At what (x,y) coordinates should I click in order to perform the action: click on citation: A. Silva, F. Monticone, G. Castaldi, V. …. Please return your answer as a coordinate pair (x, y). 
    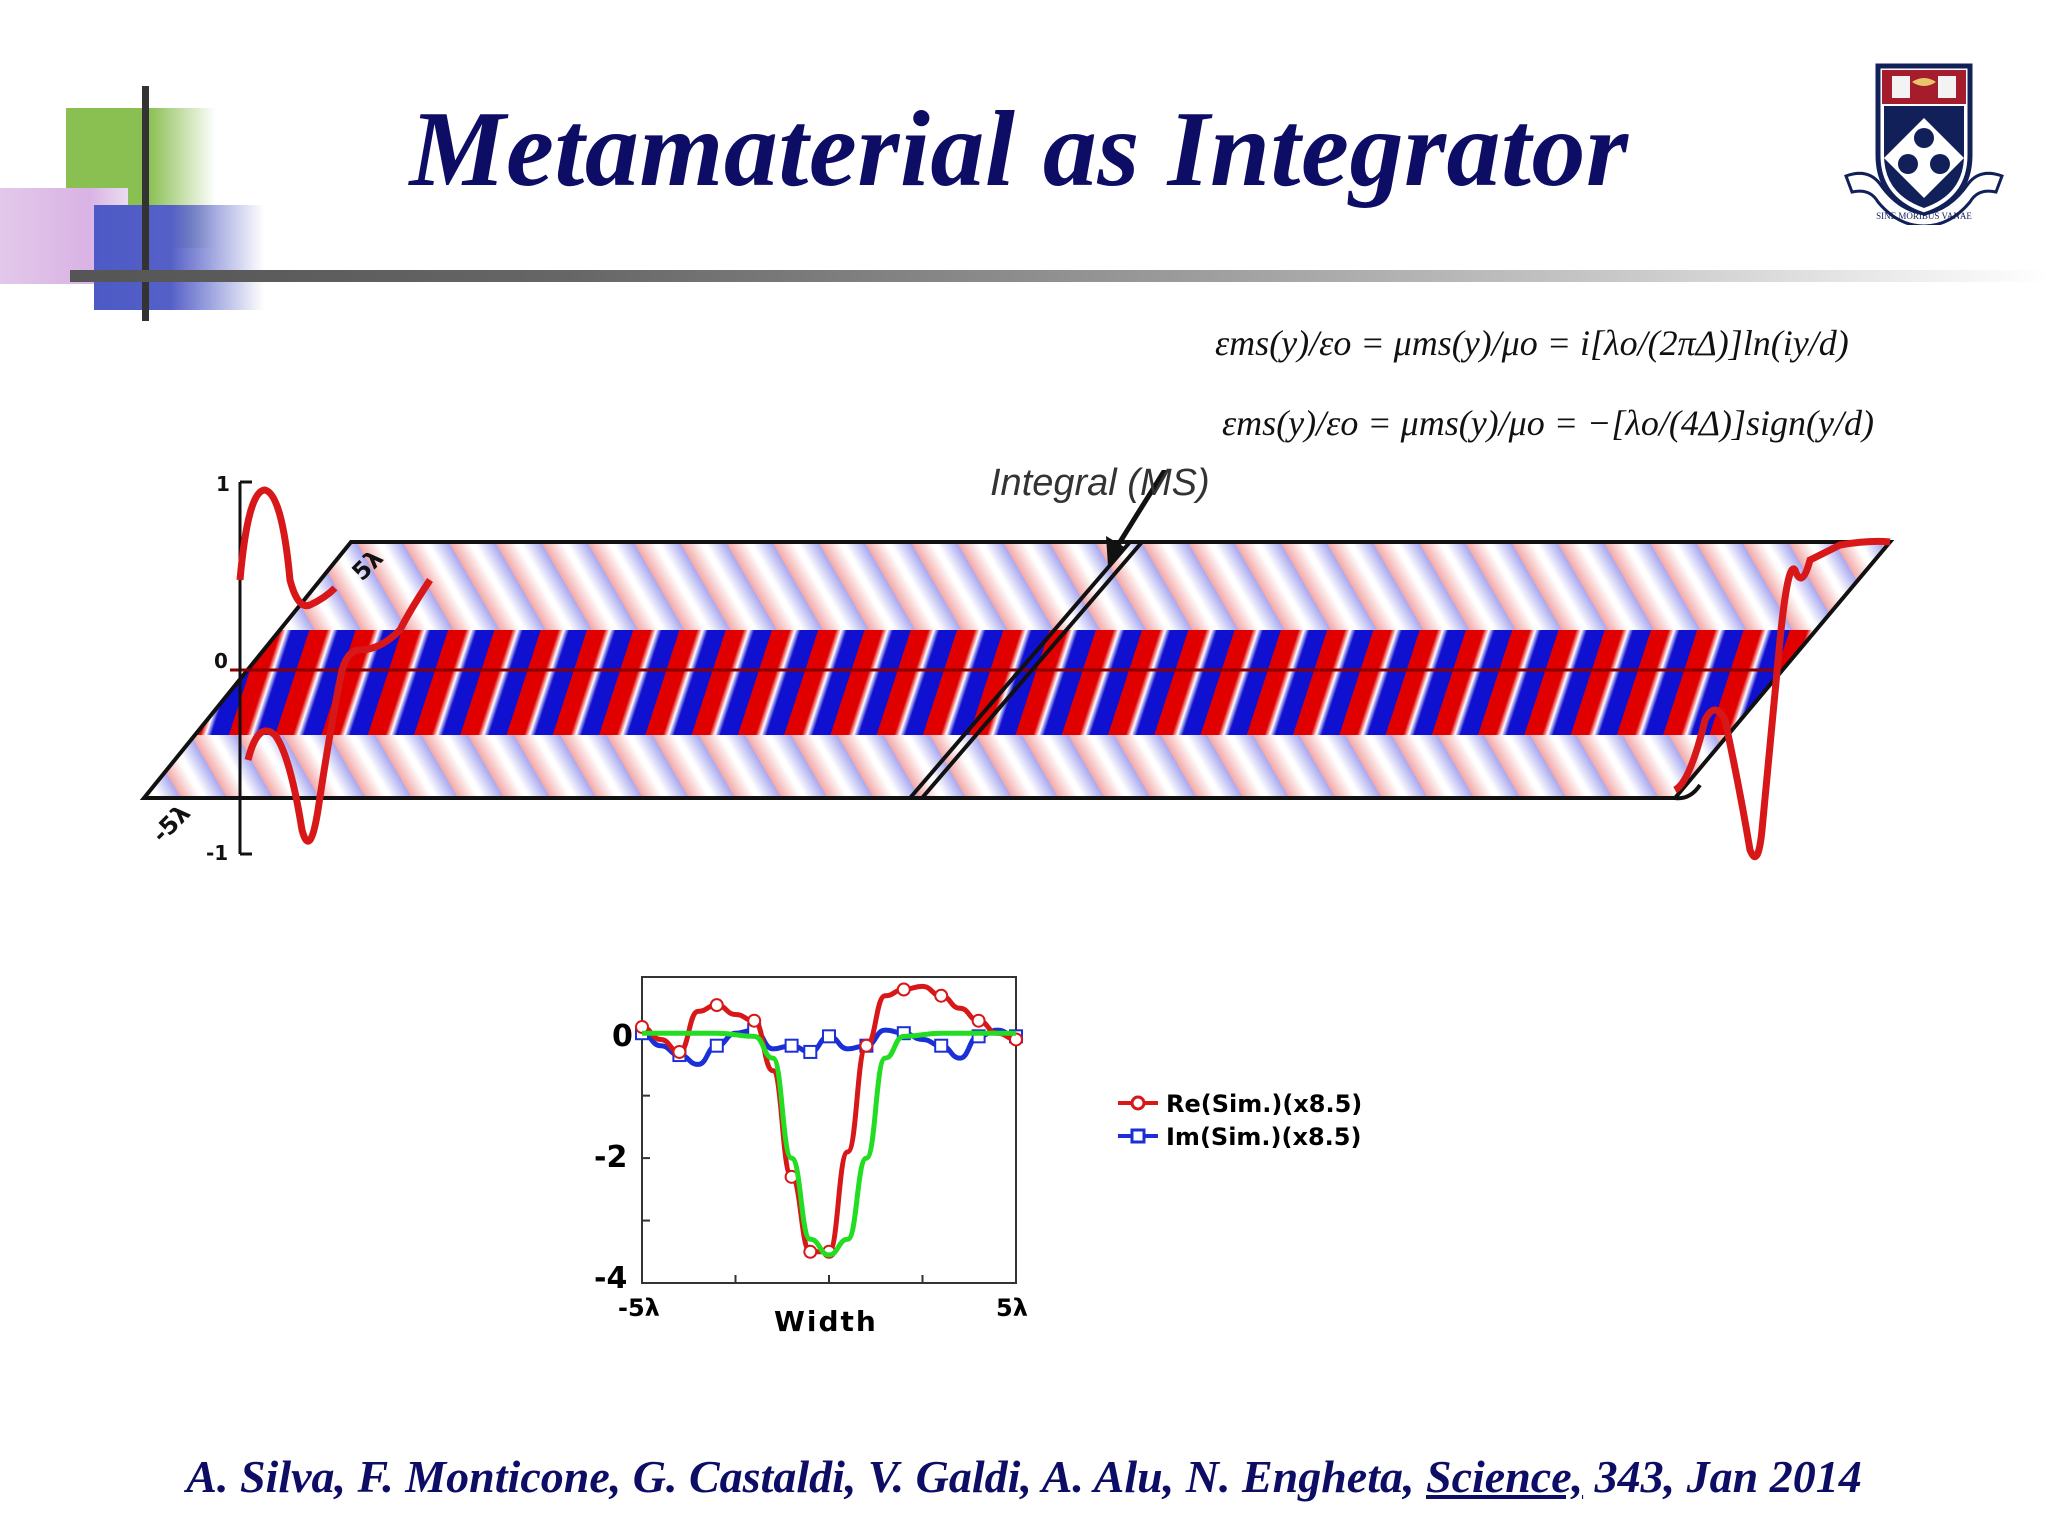
    Looking at the image, I should click on (1024, 1476).